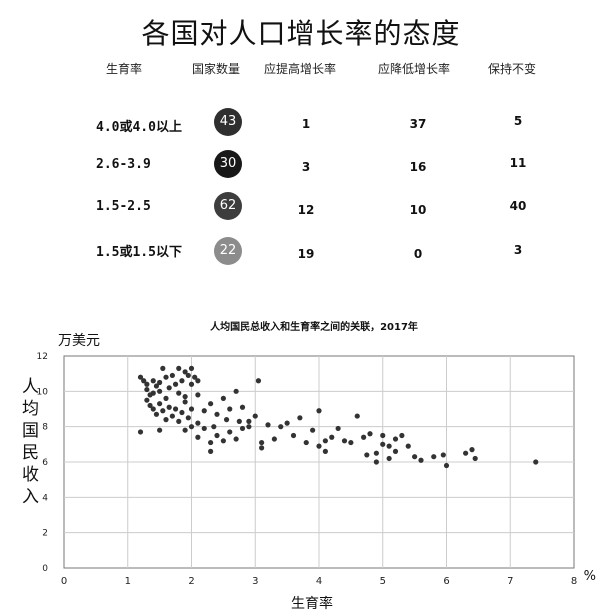  I want to click on y-tick-label: 4, so click(45, 498).